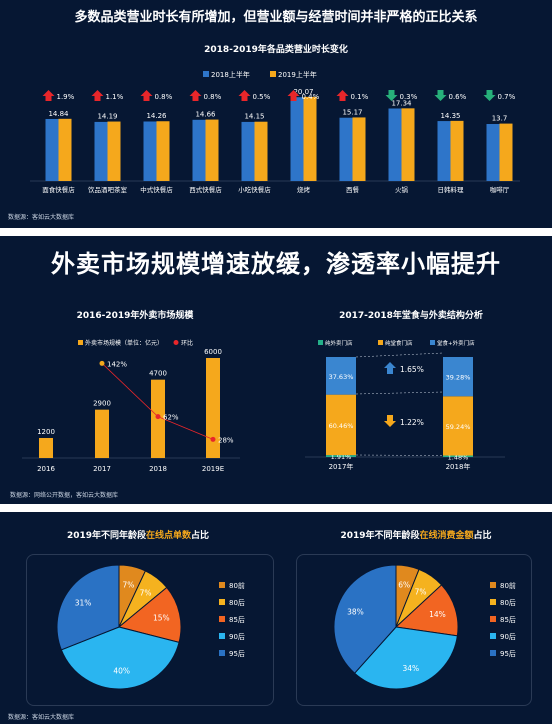 This screenshot has width=552, height=724. Describe the element at coordinates (117, 364) in the screenshot. I see `growth-label-0: 142%` at that location.